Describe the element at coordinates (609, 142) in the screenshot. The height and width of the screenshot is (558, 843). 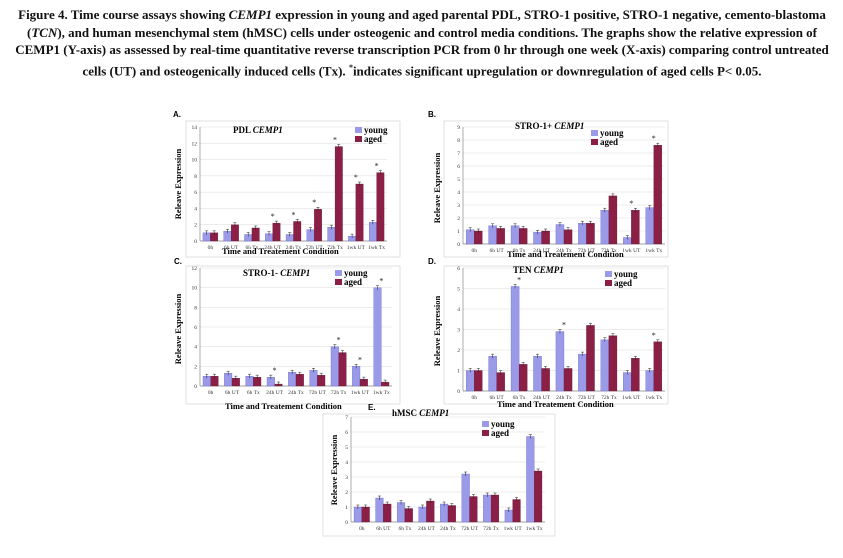
I see `chart-b-legend-aged: aged` at that location.